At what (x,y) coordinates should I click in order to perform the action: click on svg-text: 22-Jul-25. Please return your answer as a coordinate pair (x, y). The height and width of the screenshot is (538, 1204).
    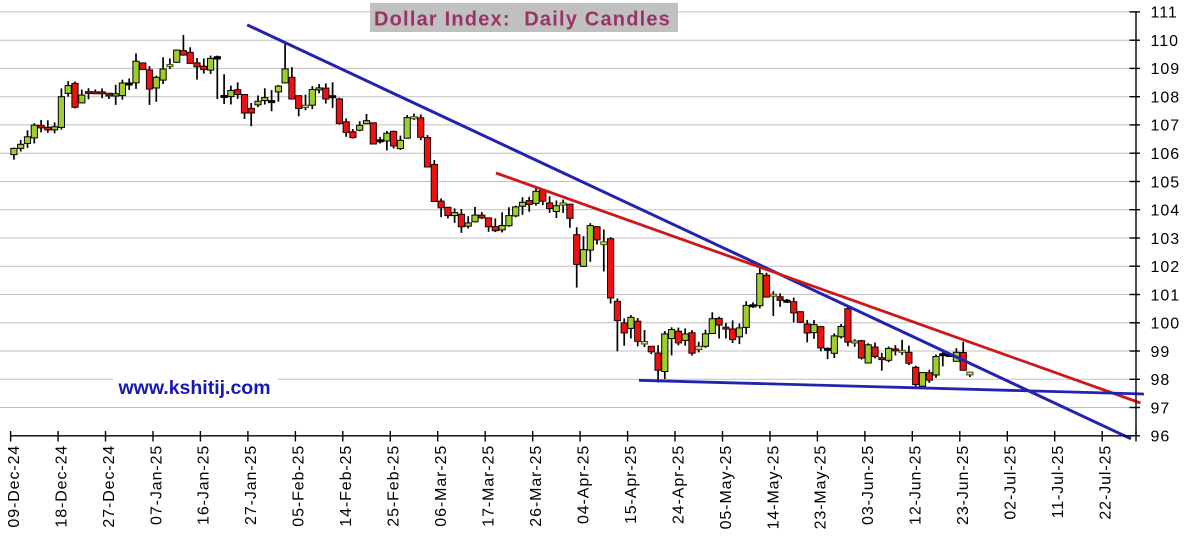
    Looking at the image, I should click on (1106, 482).